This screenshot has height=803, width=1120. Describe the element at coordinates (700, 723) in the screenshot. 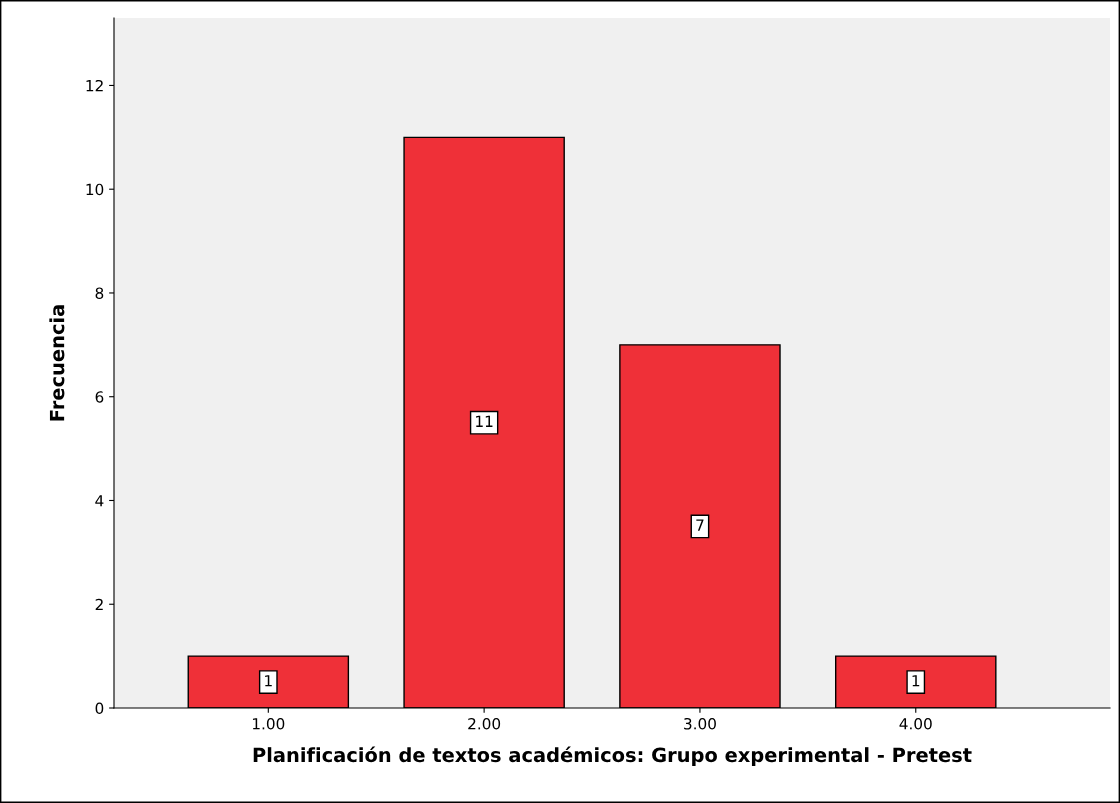

I see `x-tick-label: 3.00` at that location.